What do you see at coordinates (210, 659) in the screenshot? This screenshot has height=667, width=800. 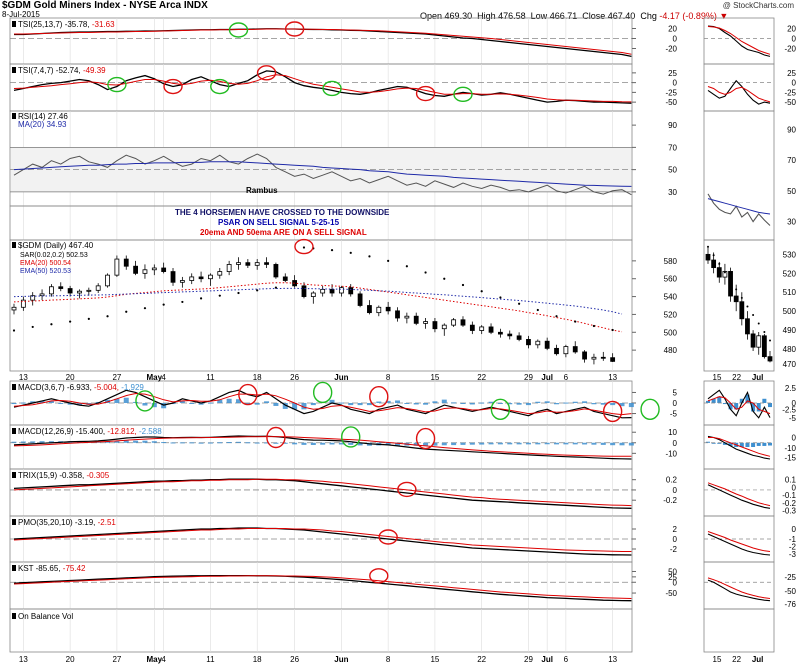 I see `x-tick-label: 11` at bounding box center [210, 659].